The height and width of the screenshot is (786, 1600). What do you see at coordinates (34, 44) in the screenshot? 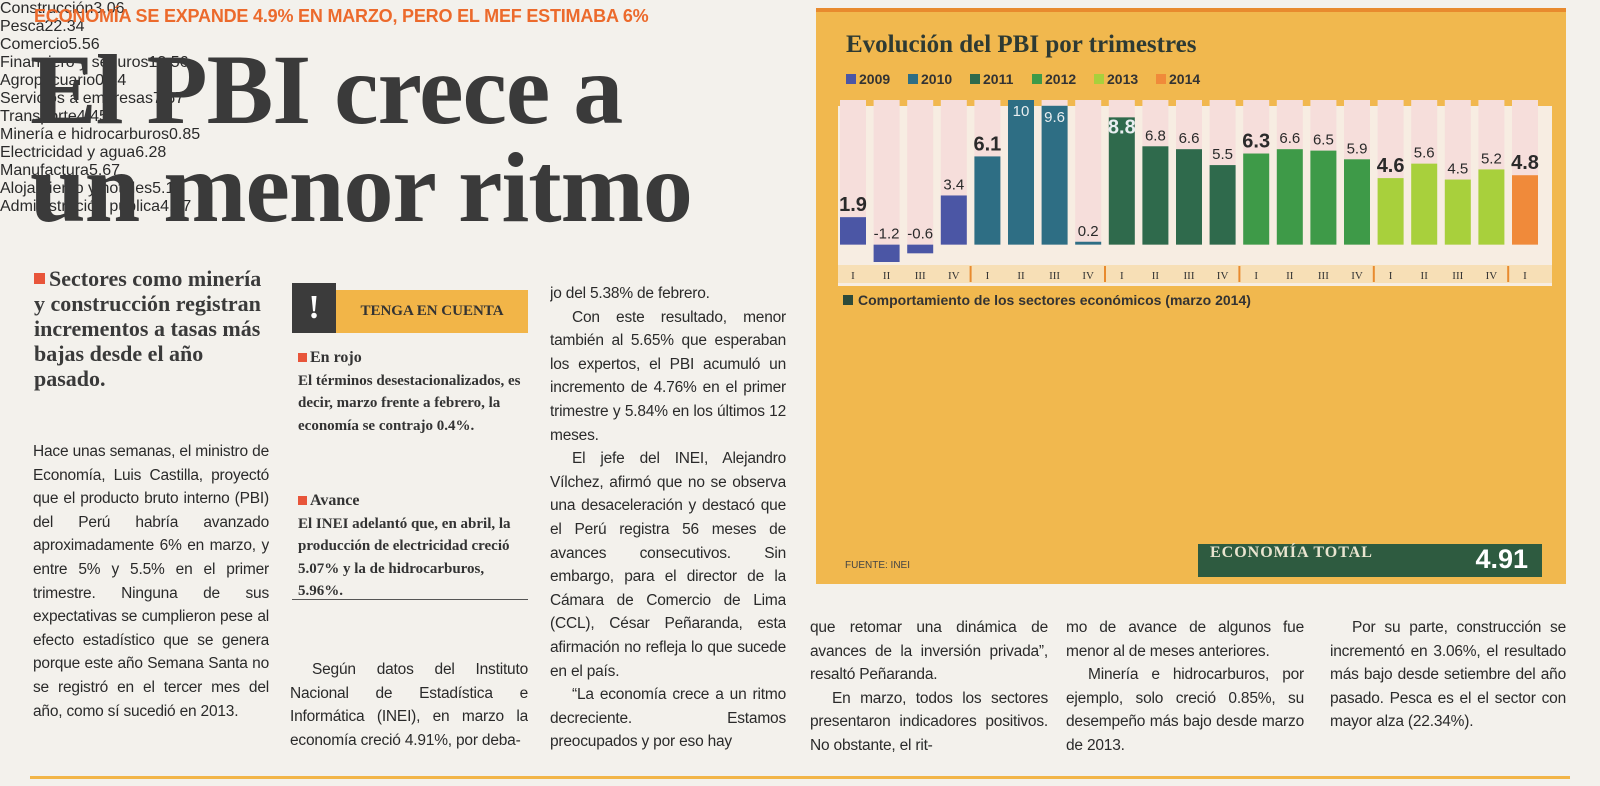
I see `sector-name: Comercio` at bounding box center [34, 44].